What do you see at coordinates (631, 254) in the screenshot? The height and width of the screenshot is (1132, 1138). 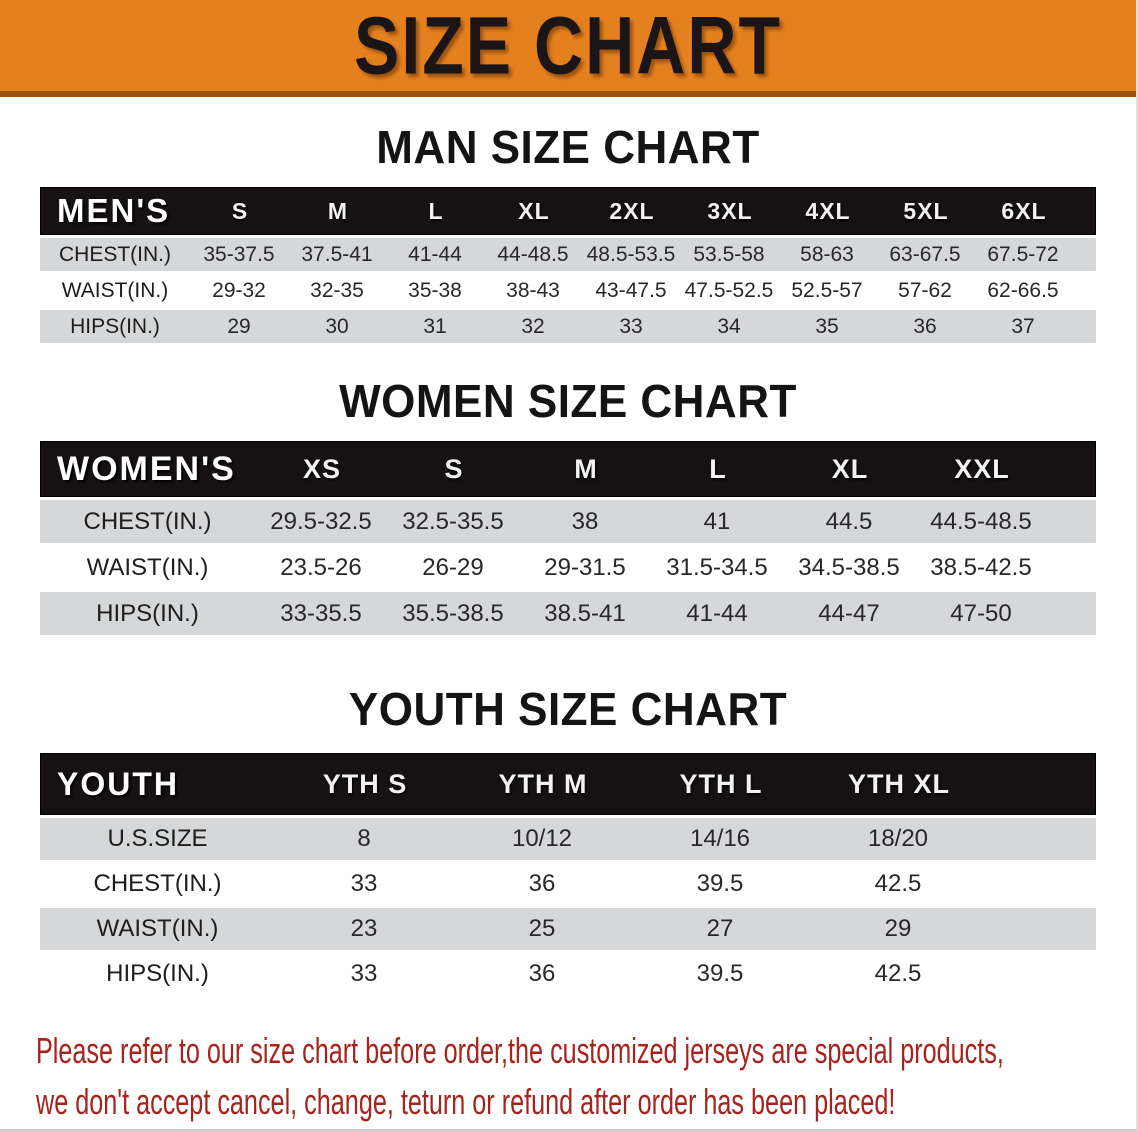 I see `size-cell: 48.5-53.5` at bounding box center [631, 254].